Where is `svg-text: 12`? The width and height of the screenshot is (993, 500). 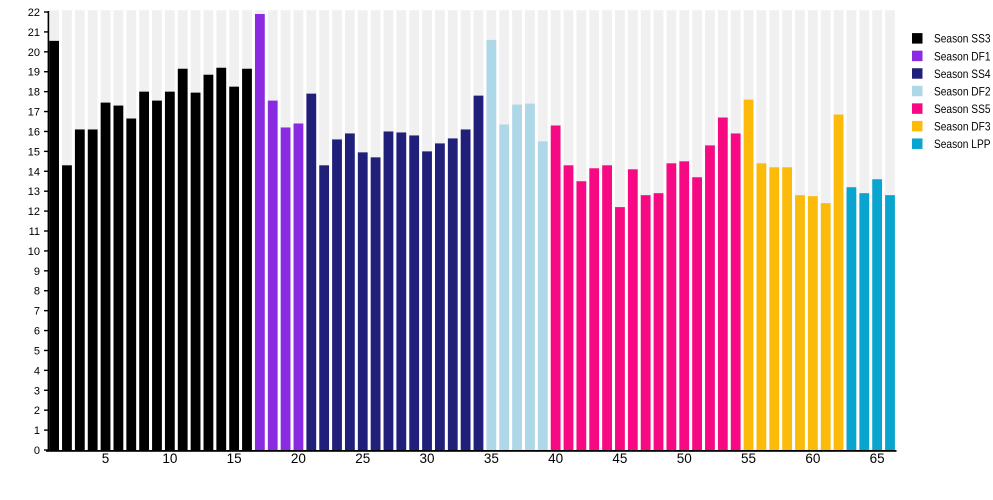 svg-text: 12 is located at coordinates (34, 212).